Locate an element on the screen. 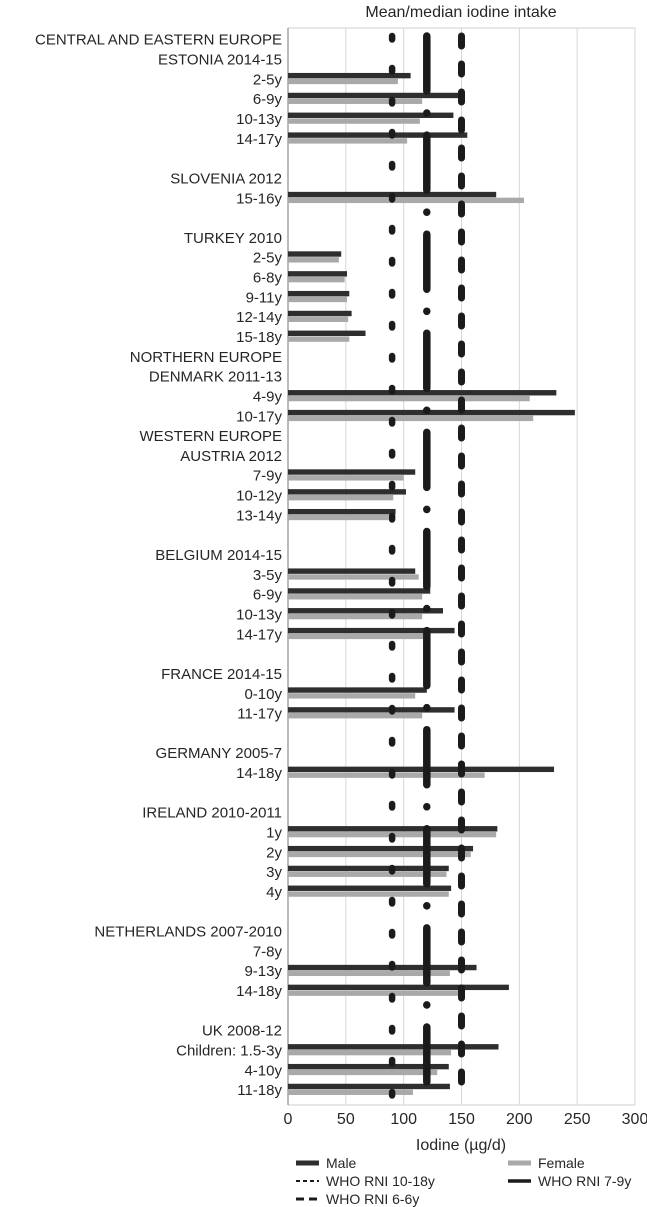 Image resolution: width=647 pixels, height=1207 pixels. x-tick-label: 150 is located at coordinates (461, 1119).